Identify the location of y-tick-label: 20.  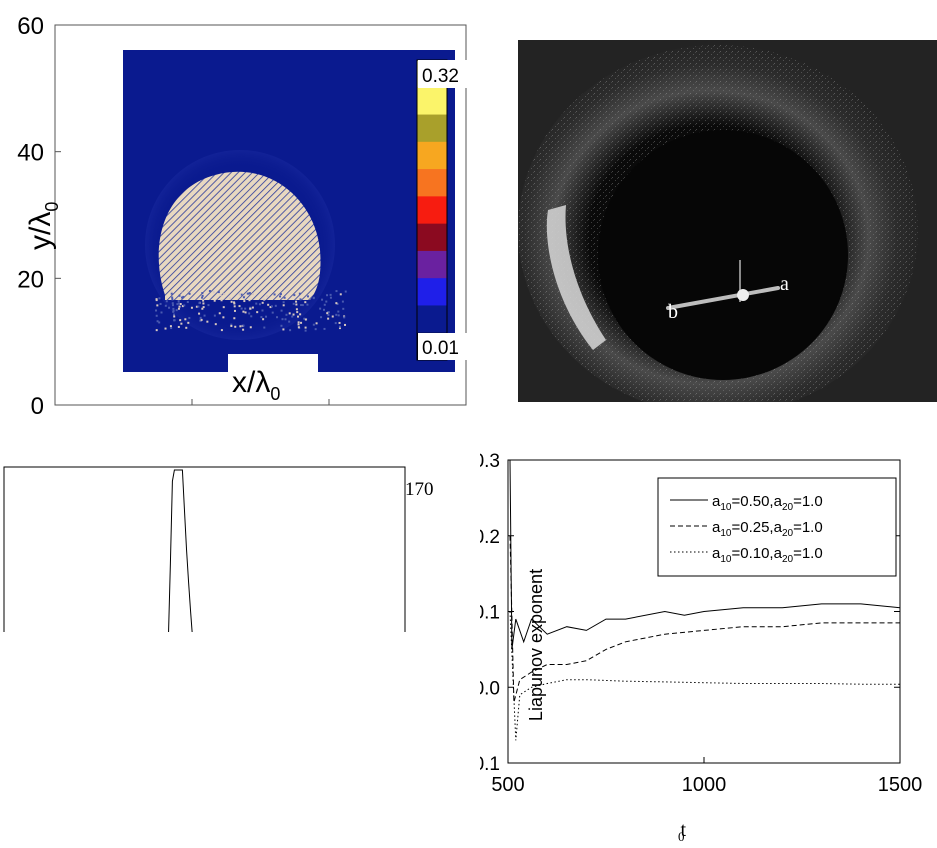
(30, 279).